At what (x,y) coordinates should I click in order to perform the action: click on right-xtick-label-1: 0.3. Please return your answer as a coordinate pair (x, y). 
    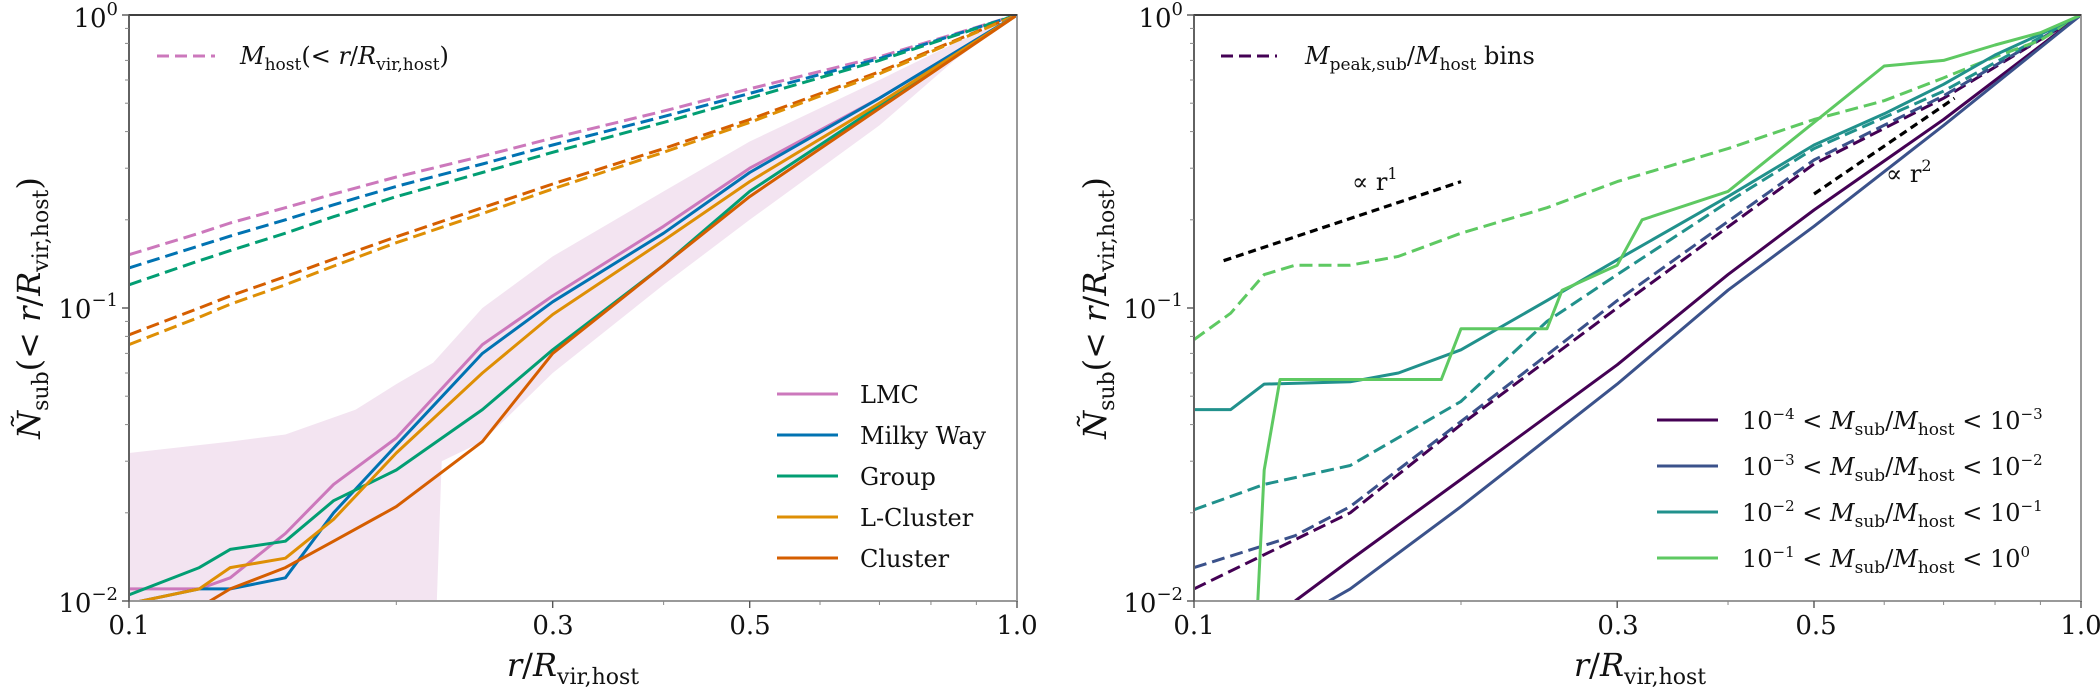
    Looking at the image, I should click on (1617, 626).